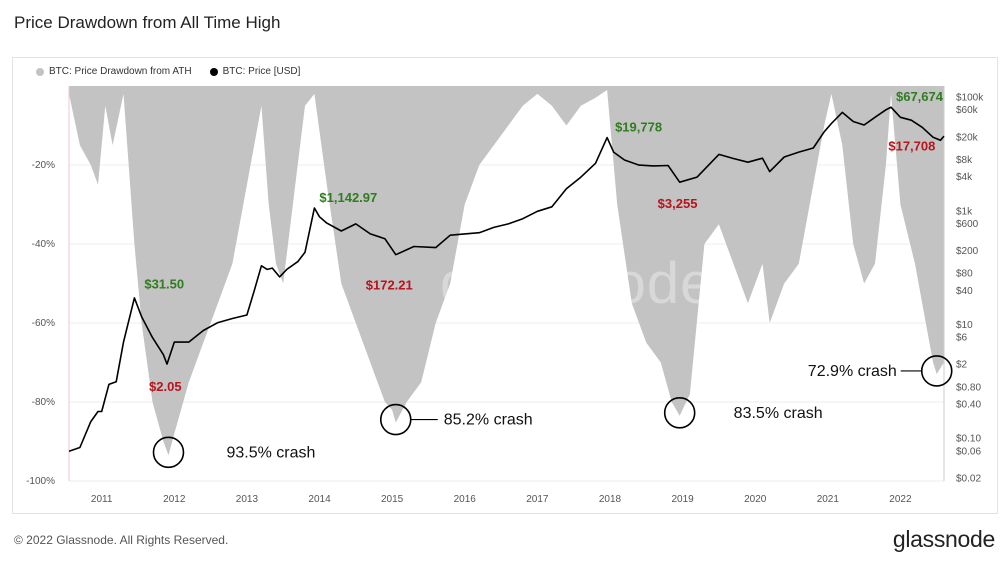  What do you see at coordinates (389, 285) in the screenshot?
I see `low-label-1: $172.21` at bounding box center [389, 285].